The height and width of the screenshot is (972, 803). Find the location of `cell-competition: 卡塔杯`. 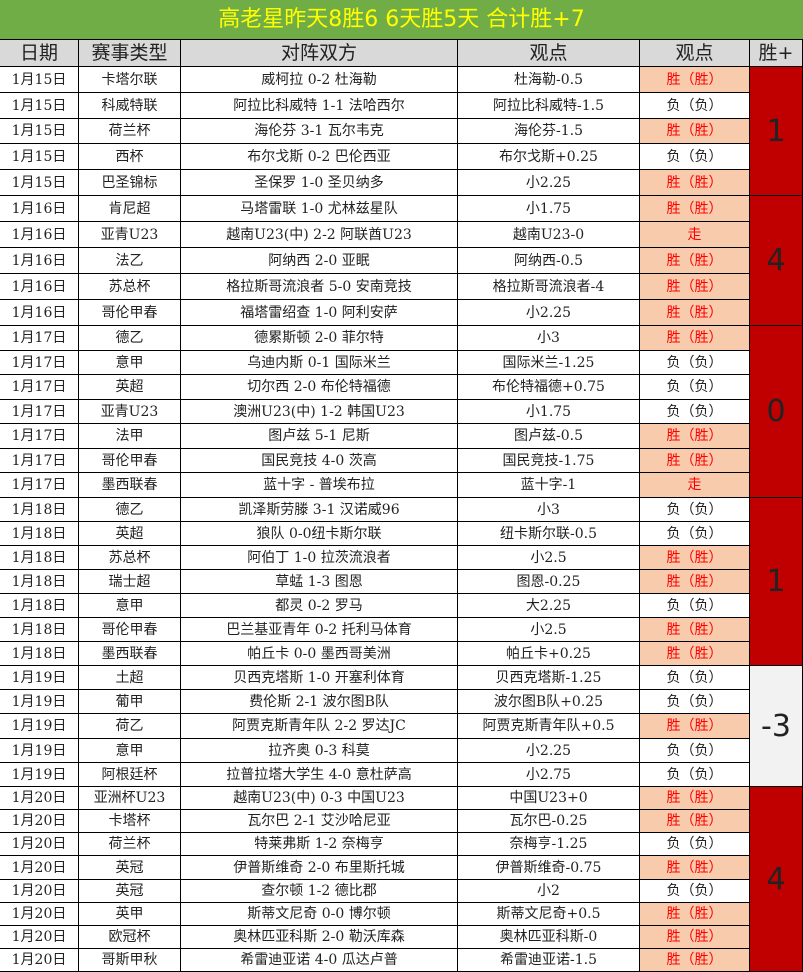

cell-competition: 卡塔杯 is located at coordinates (130, 821).